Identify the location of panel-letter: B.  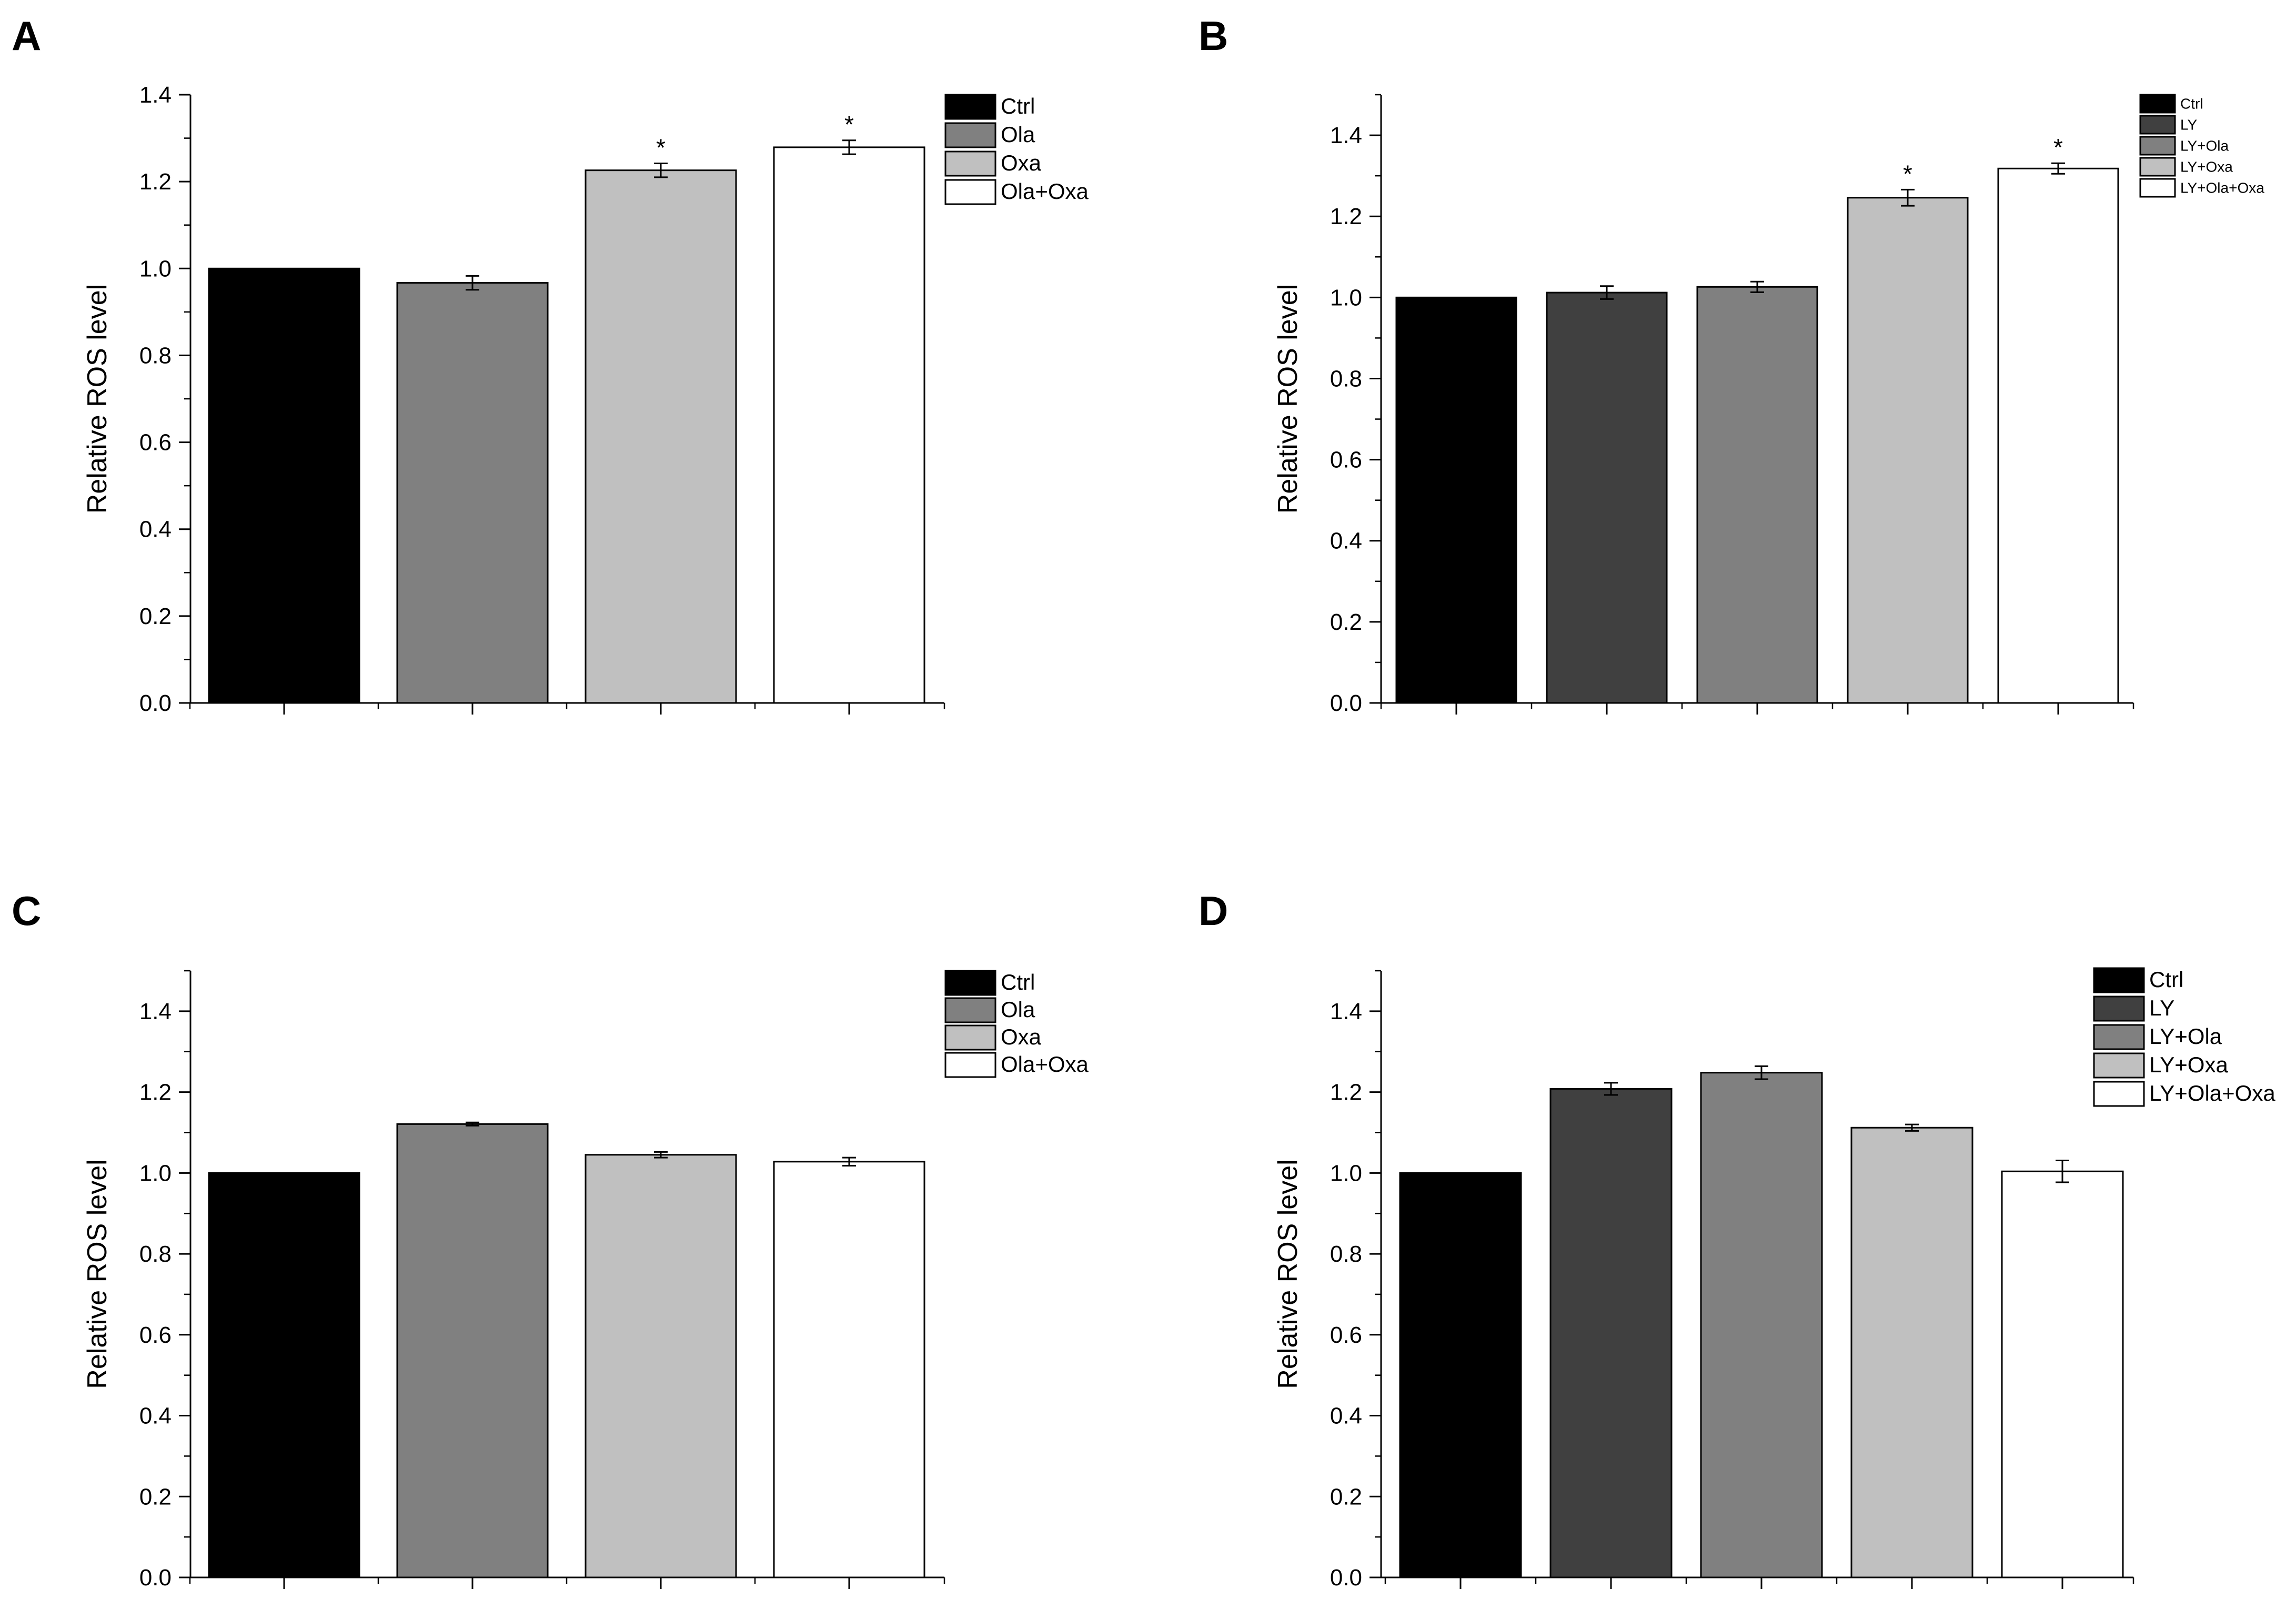
(1213, 36).